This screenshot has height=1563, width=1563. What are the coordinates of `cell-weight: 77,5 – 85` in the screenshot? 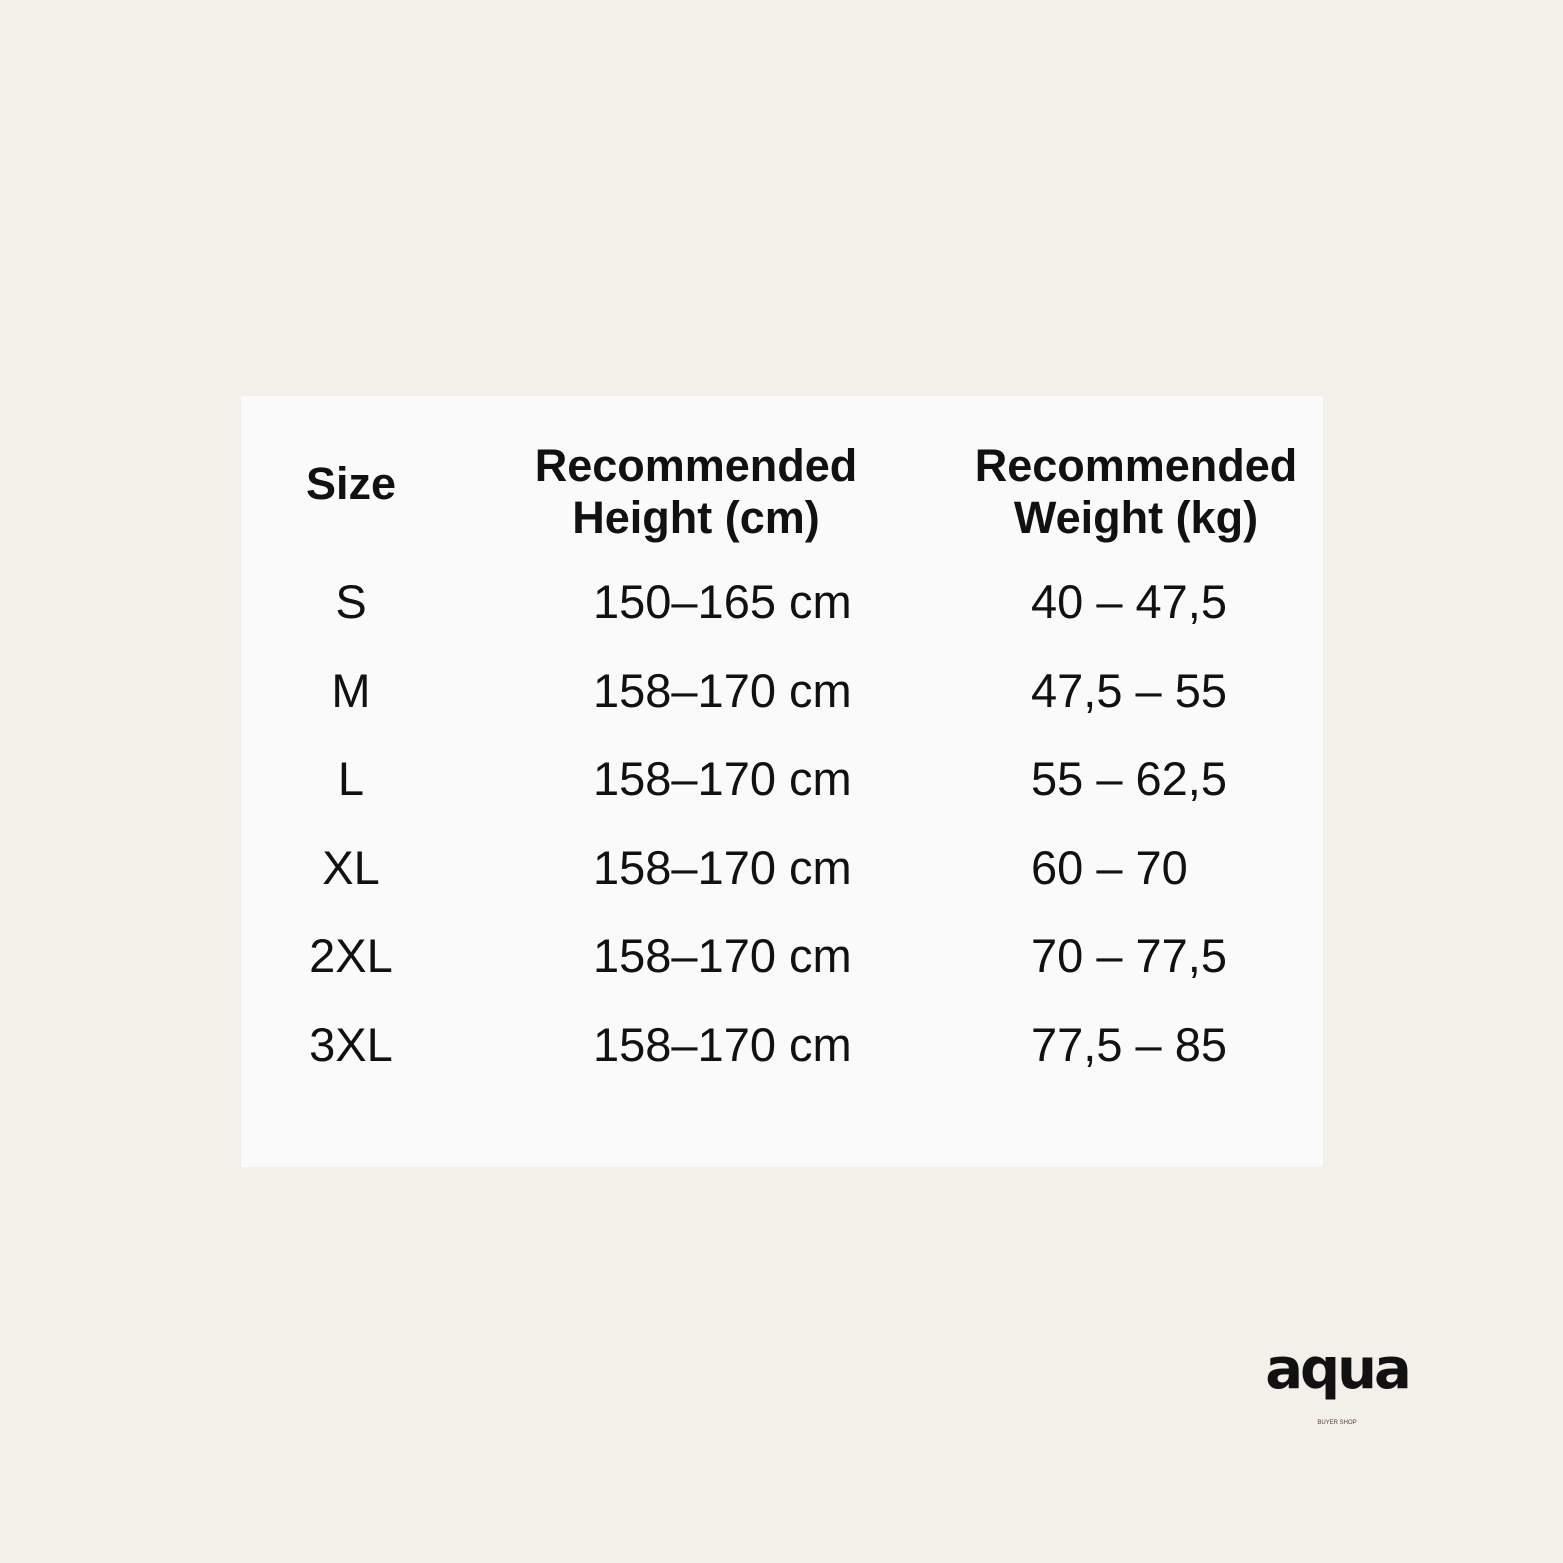 It's located at (1129, 1044).